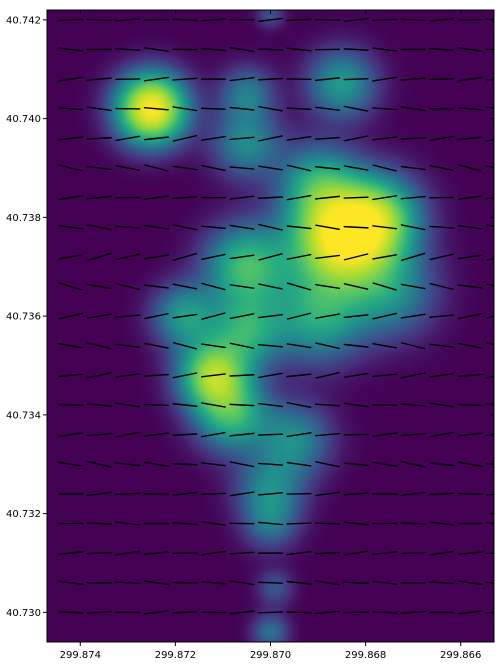 This screenshot has width=504, height=665. I want to click on x-tick-label: 299.866, so click(460, 655).